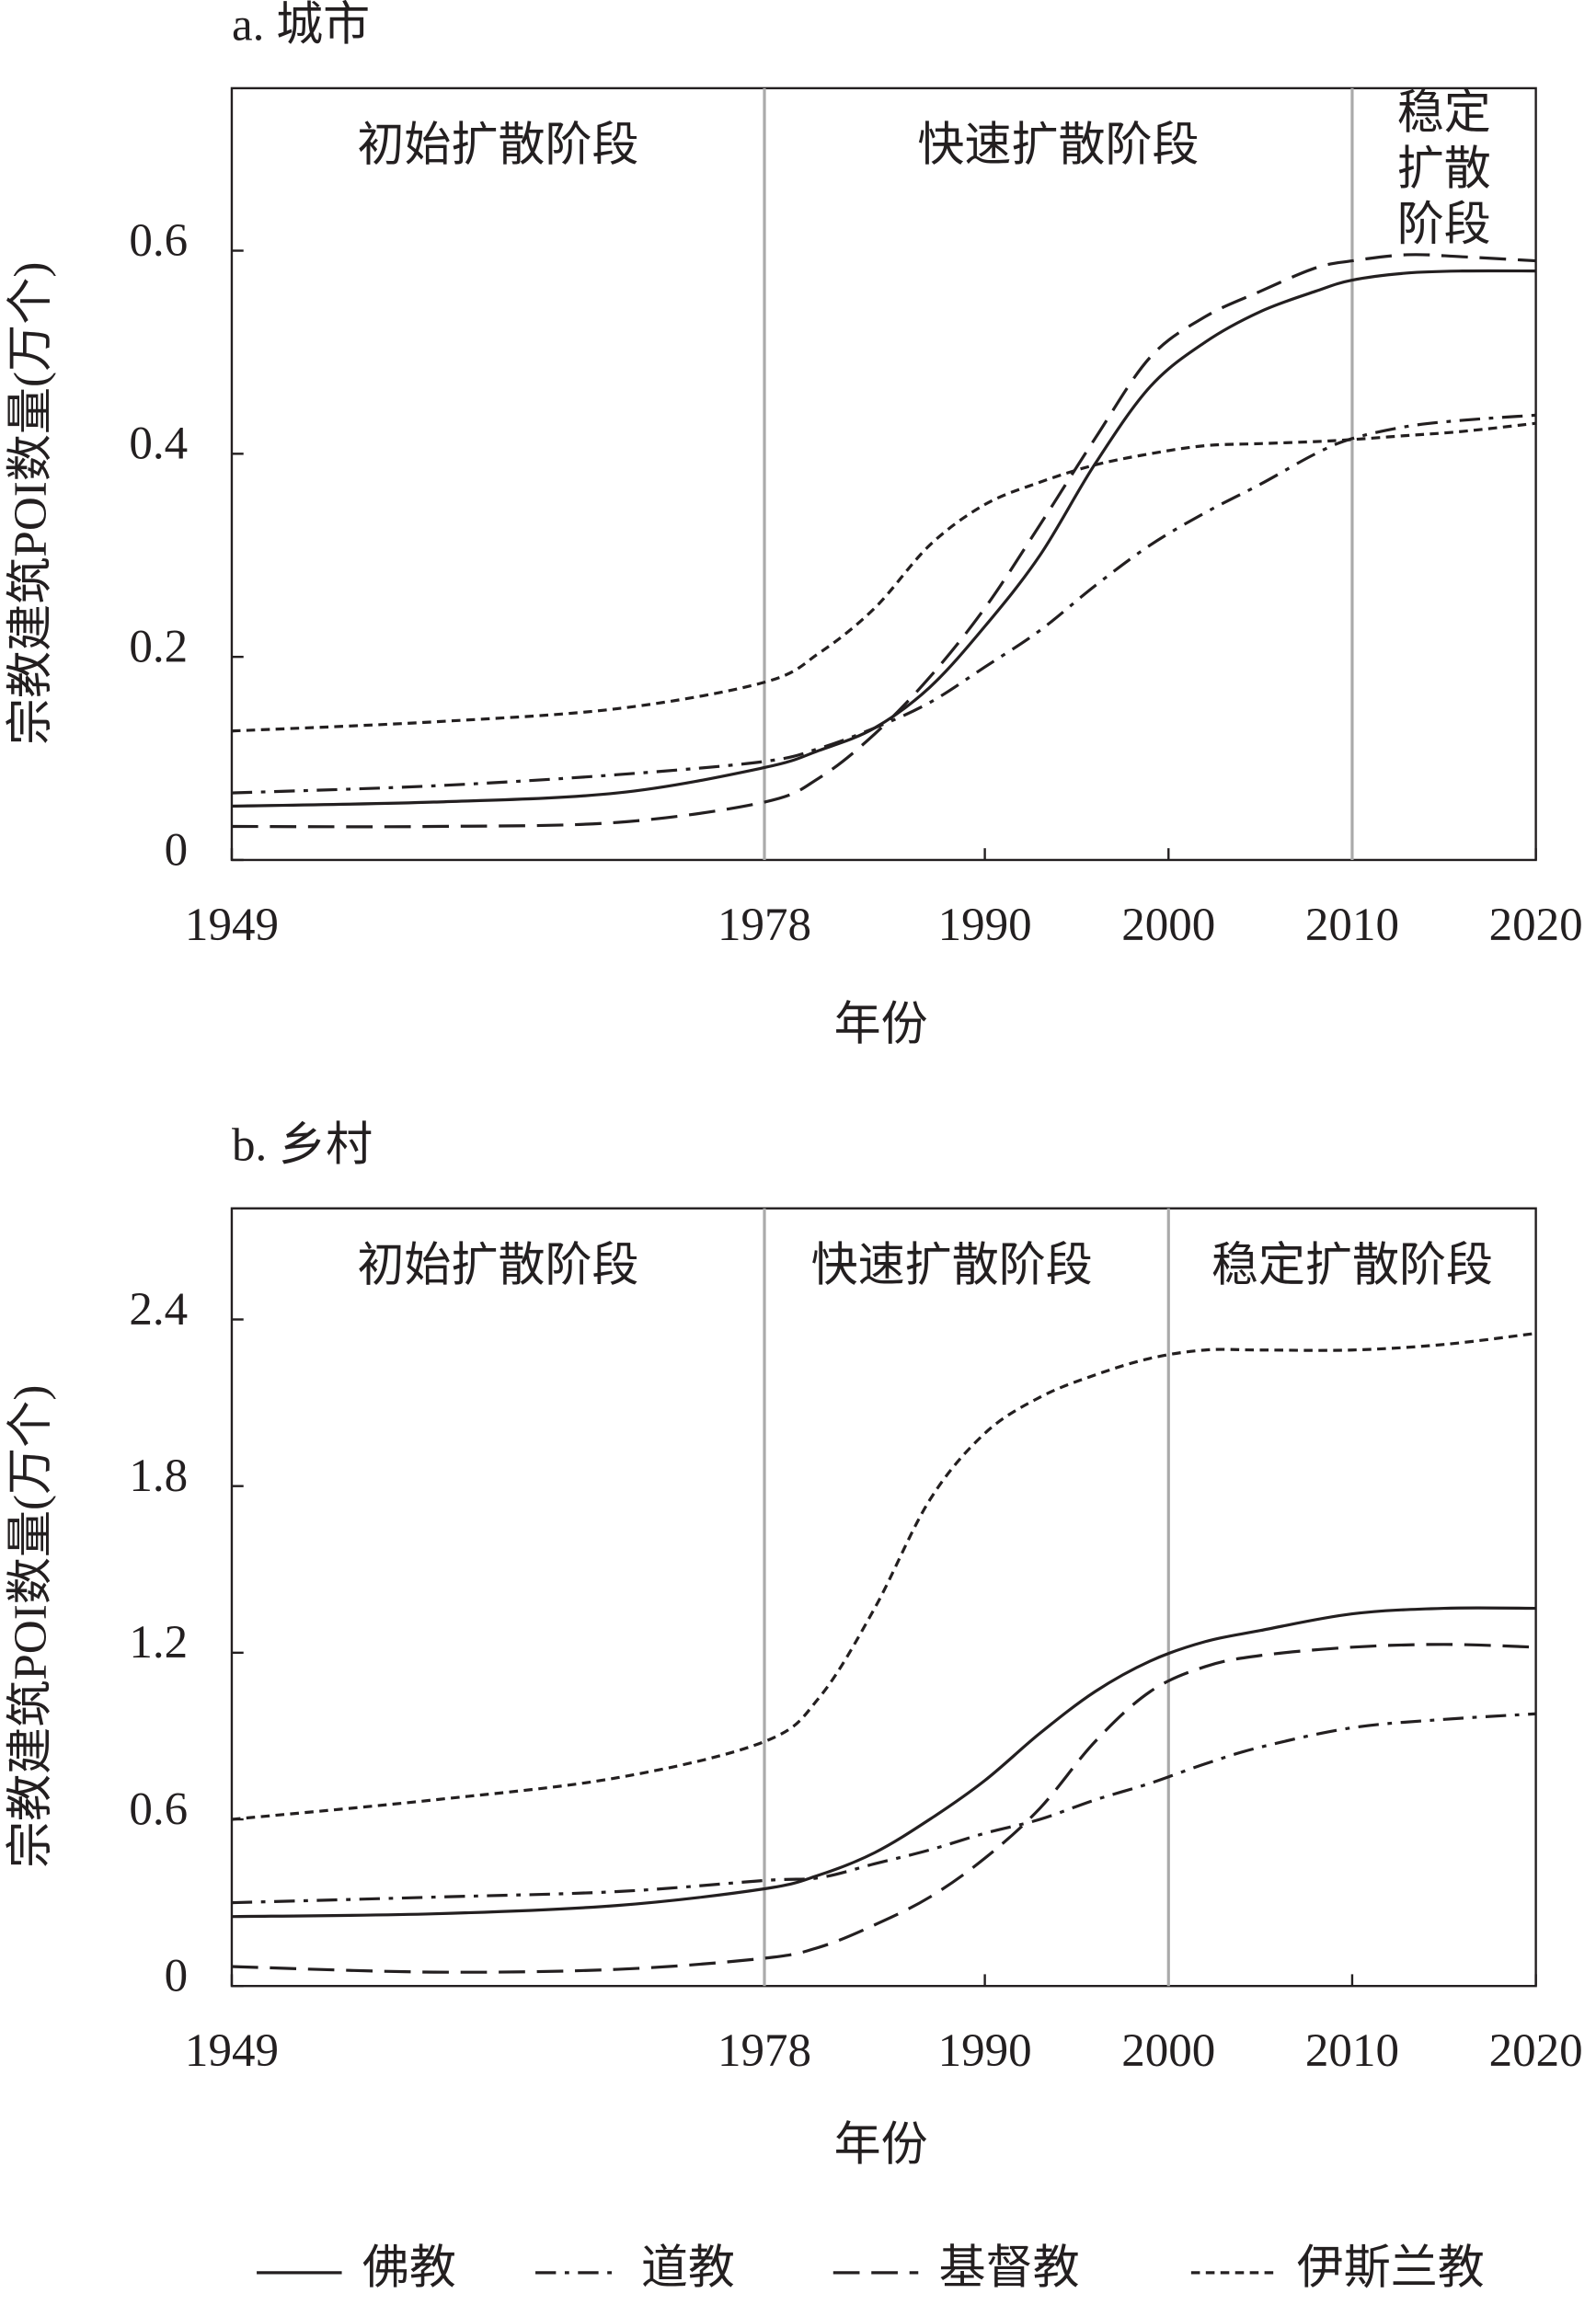 The width and height of the screenshot is (1596, 2305). Describe the element at coordinates (1352, 1266) in the screenshot. I see `phase-label: 稳定扩散阶段` at that location.